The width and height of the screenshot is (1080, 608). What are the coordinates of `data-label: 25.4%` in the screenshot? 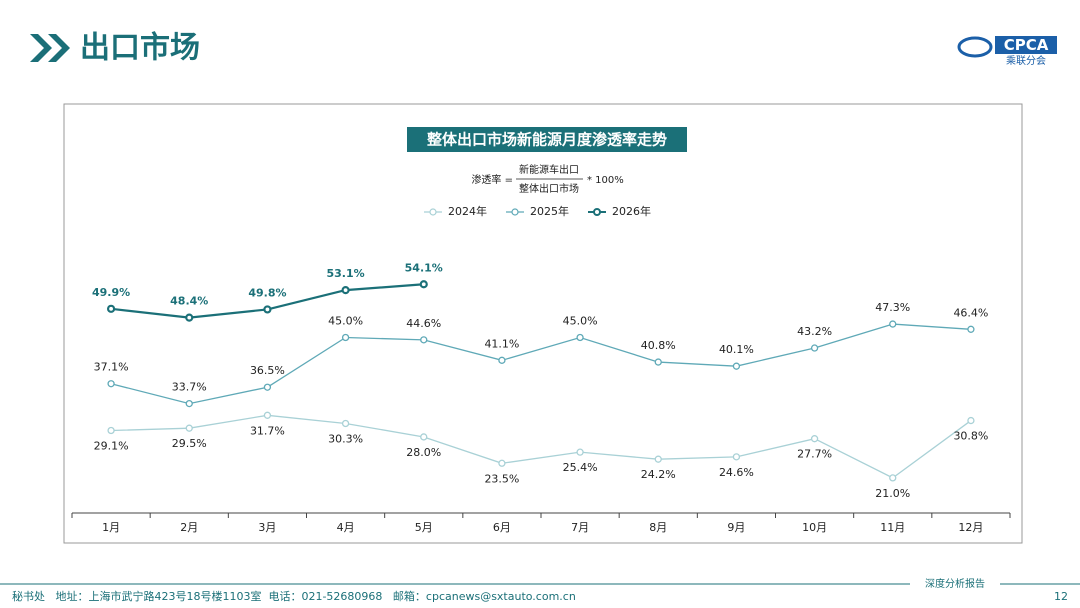 It's located at (580, 467).